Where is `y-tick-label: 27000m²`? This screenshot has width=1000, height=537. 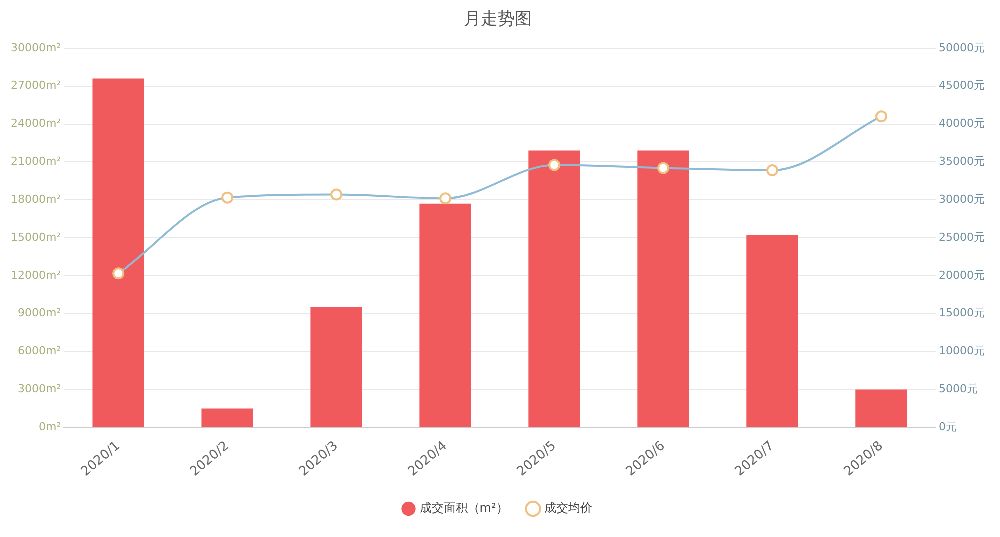
y-tick-label: 27000m² is located at coordinates (36, 85).